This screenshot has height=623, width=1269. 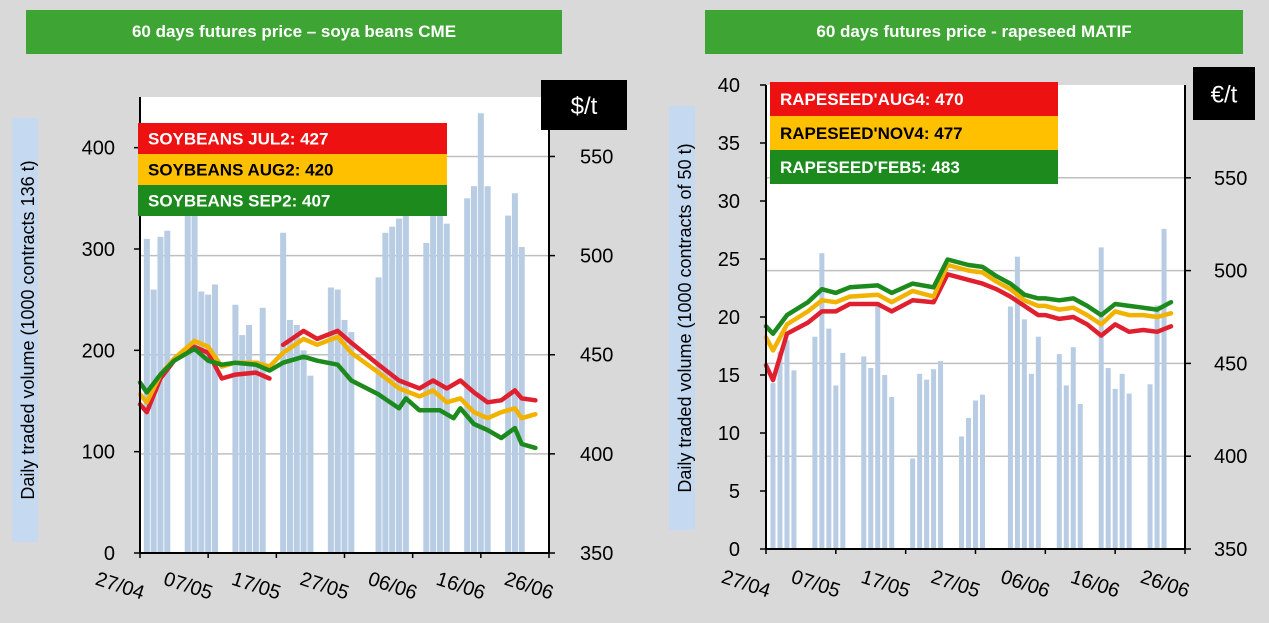 What do you see at coordinates (98, 149) in the screenshot?
I see `y-tick-label-left: 400` at bounding box center [98, 149].